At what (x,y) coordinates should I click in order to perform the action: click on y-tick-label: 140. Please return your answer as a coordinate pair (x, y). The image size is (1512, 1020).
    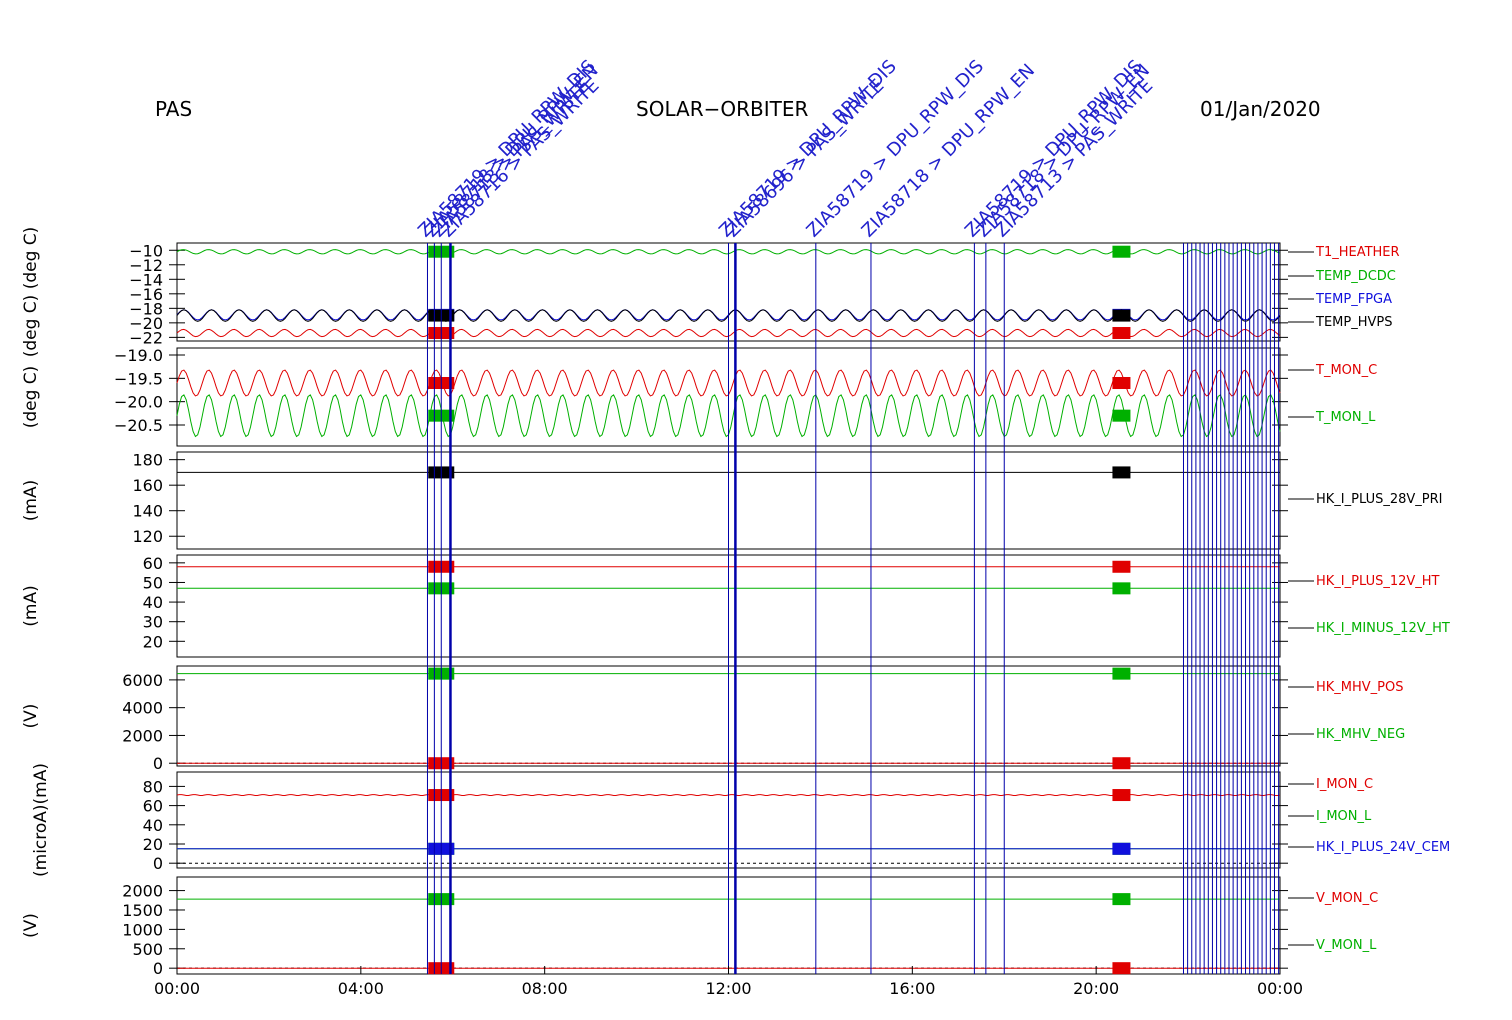
    Looking at the image, I should click on (147, 511).